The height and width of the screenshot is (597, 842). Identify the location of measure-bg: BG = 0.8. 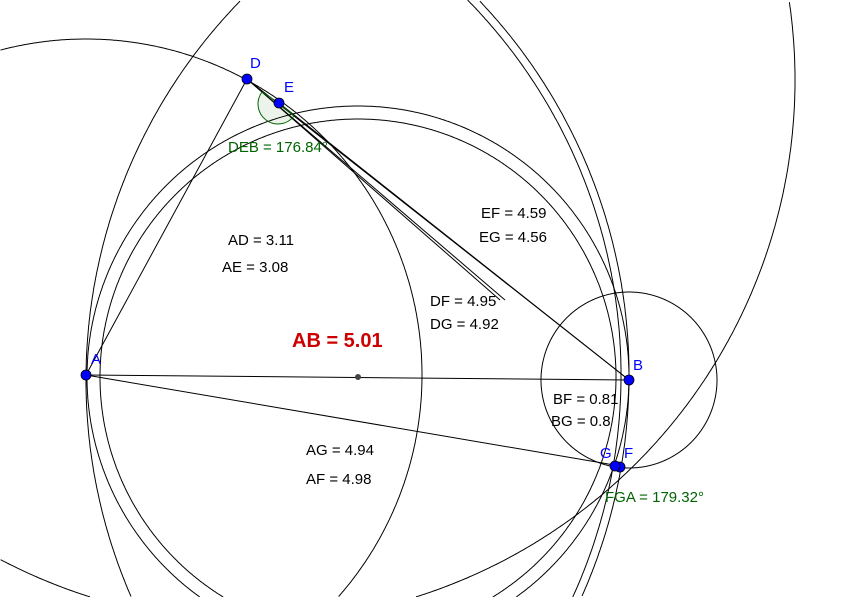
(581, 421).